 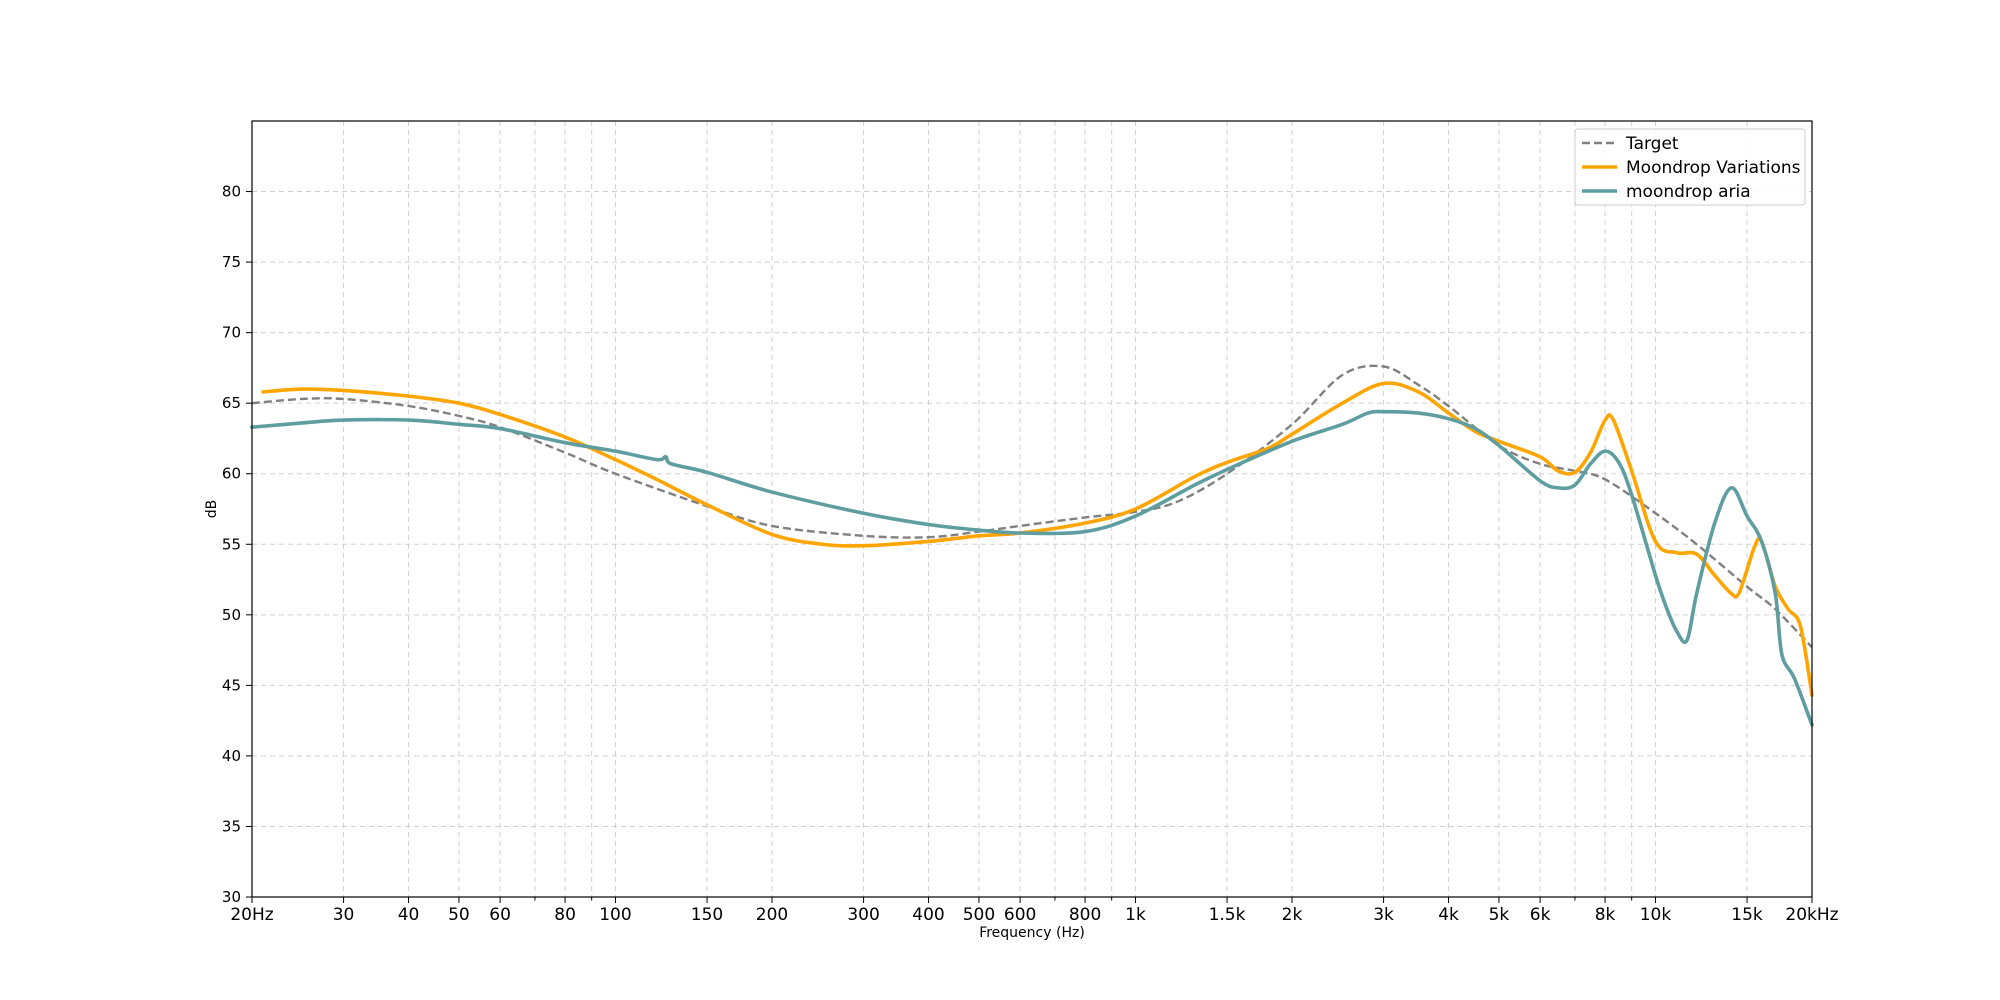 I want to click on x-tick-label: 3k, so click(x=1383, y=915).